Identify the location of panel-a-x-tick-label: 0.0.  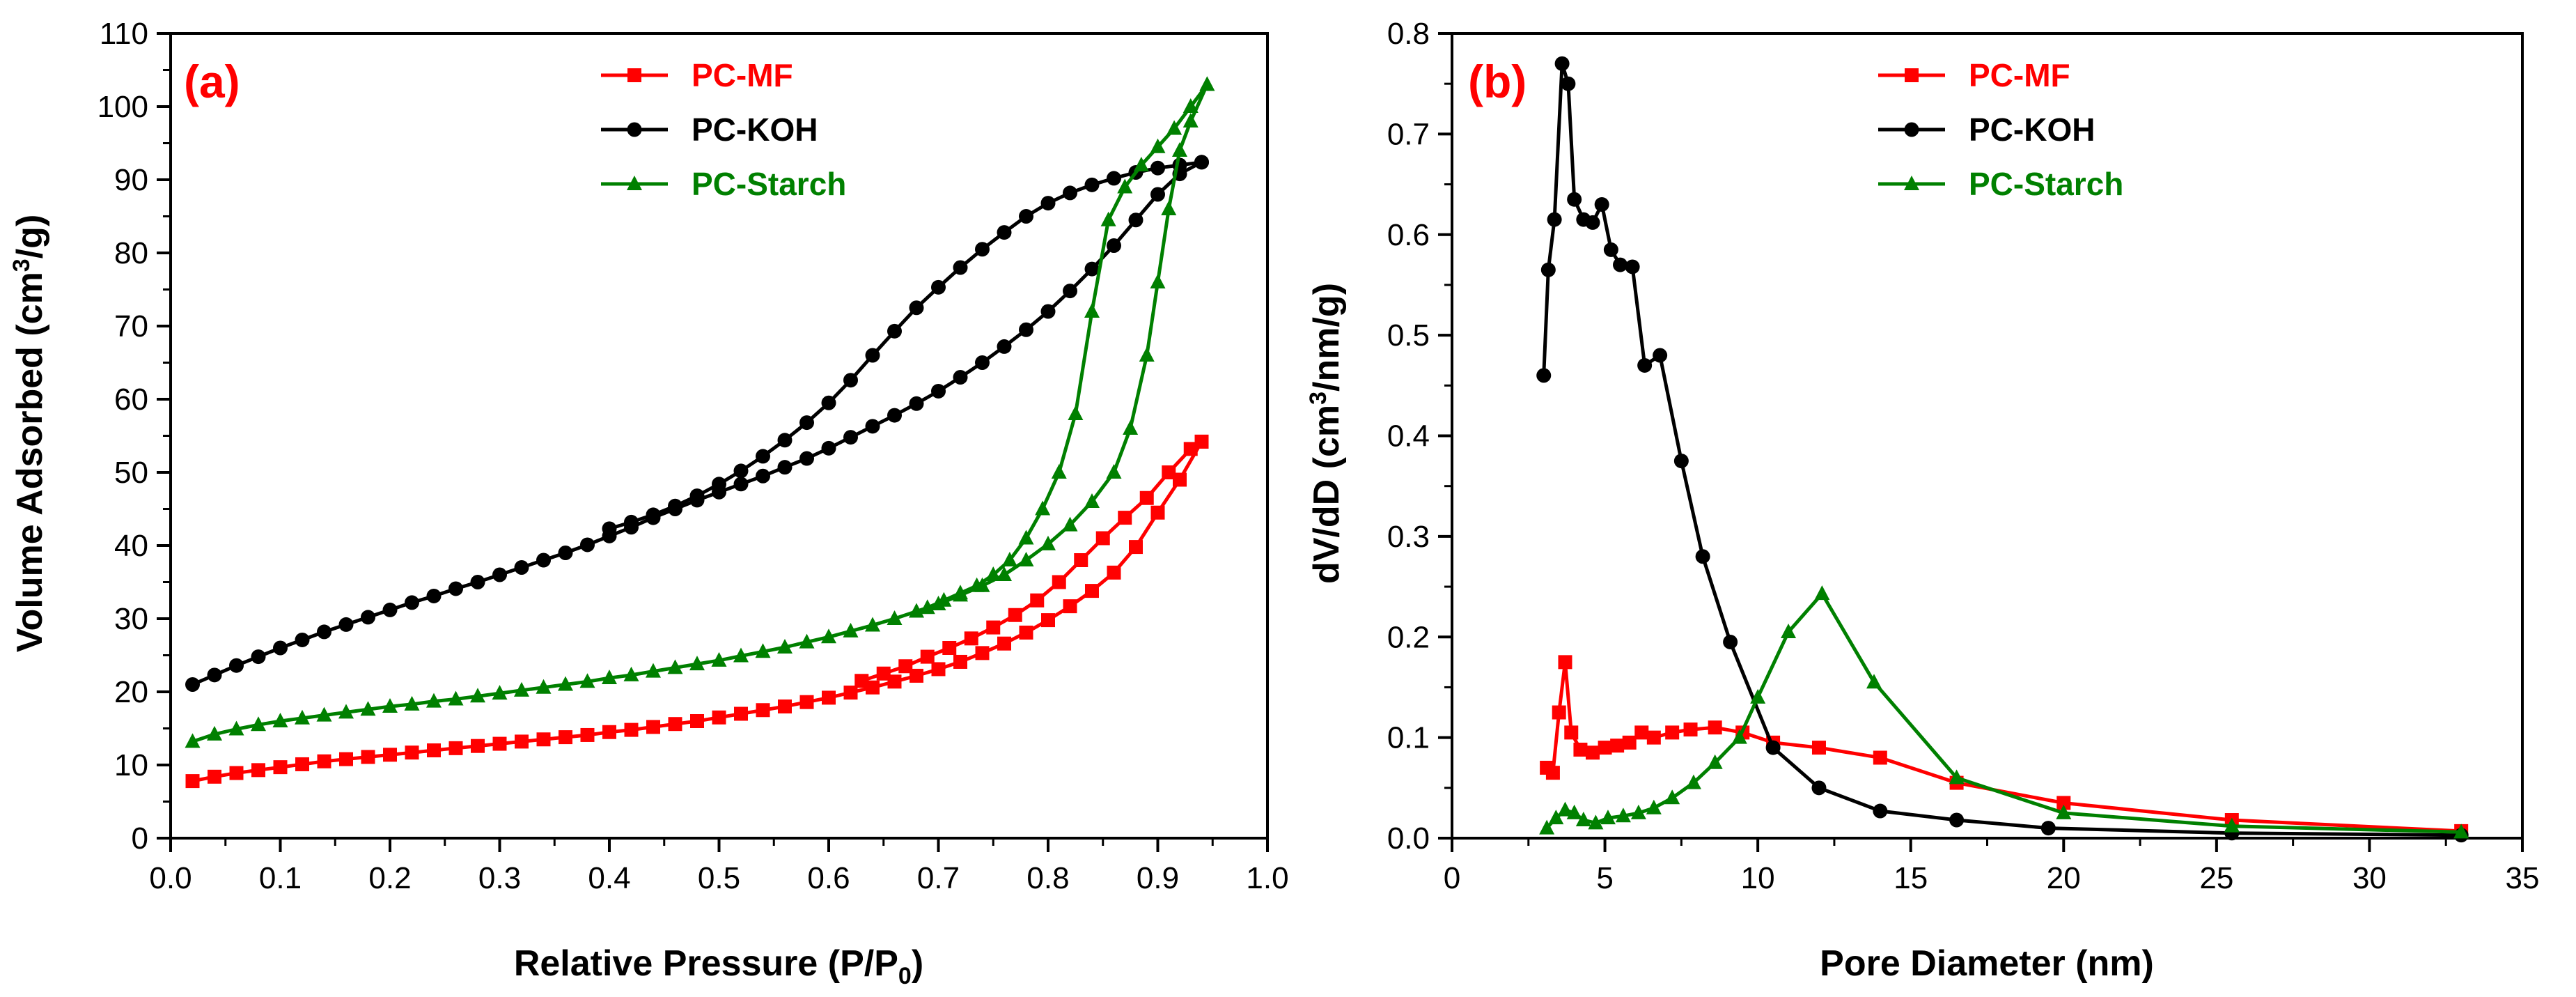
(171, 878).